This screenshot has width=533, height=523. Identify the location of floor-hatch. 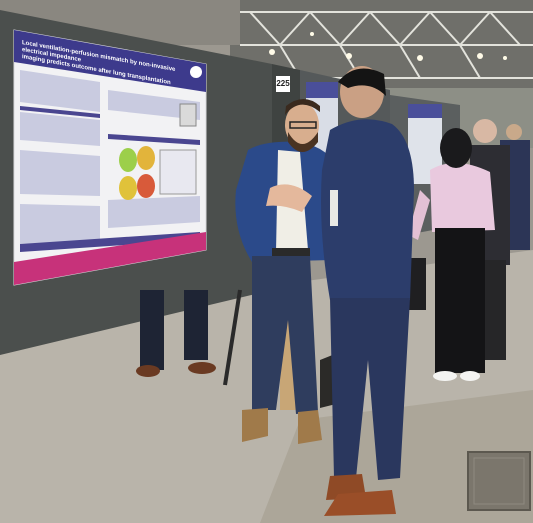
(499, 481).